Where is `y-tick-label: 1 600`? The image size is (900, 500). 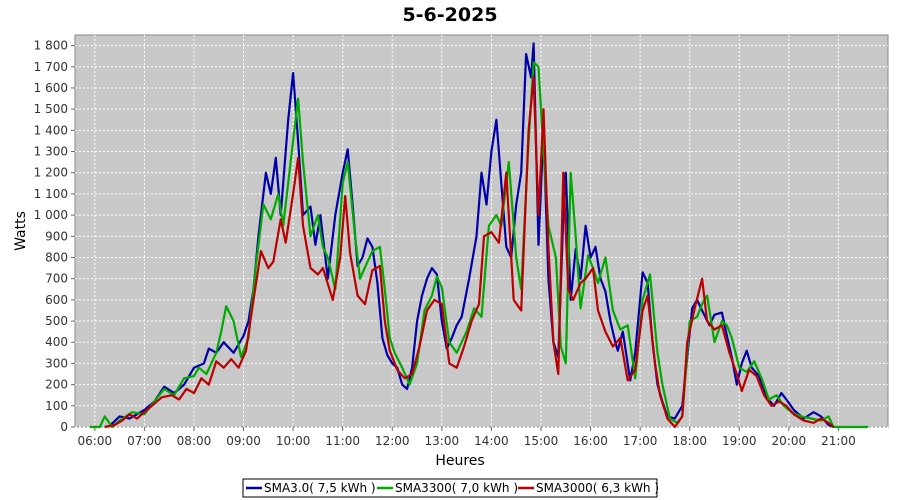
y-tick-label: 1 600 is located at coordinates (51, 88).